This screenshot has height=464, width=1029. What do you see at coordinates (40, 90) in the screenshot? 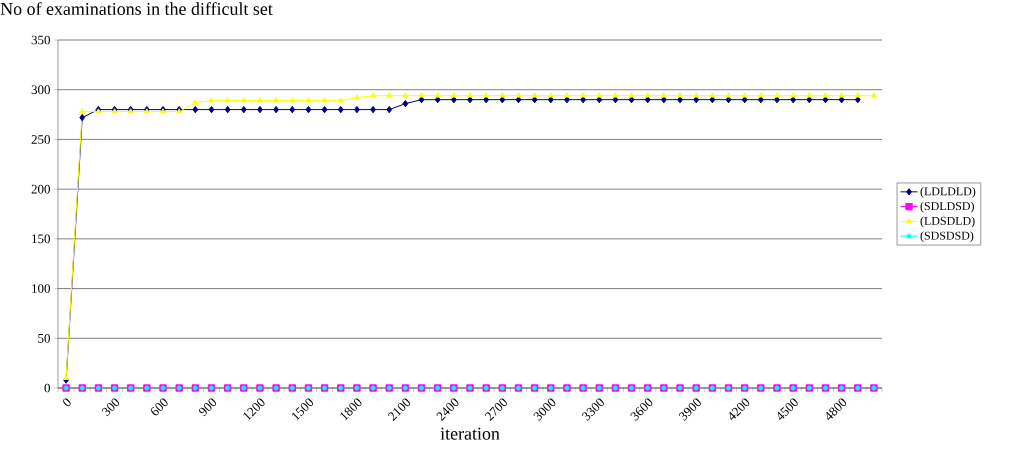
I see `y-tick-label: 300` at bounding box center [40, 90].